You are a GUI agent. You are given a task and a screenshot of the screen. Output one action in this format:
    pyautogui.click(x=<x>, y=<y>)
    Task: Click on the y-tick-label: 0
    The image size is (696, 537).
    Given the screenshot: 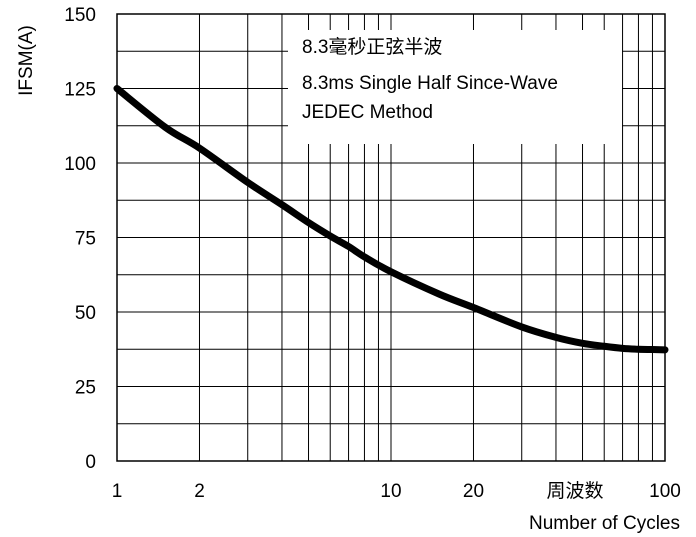 What is the action you would take?
    pyautogui.click(x=90, y=462)
    